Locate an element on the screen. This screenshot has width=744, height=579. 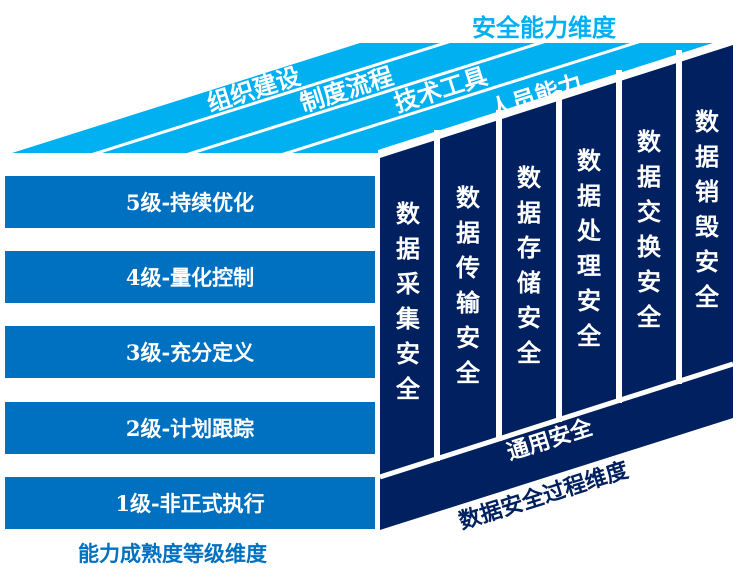
level-label: 5级-持续优化 is located at coordinates (190, 202).